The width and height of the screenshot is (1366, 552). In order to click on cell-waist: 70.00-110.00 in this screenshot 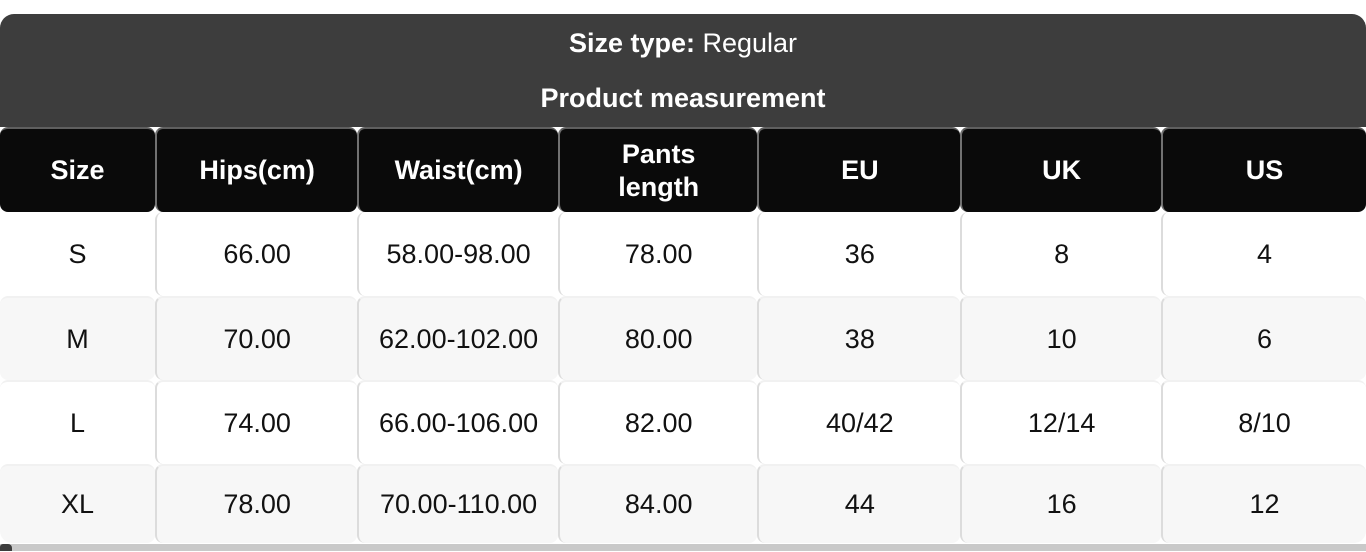, I will do `click(457, 503)`.